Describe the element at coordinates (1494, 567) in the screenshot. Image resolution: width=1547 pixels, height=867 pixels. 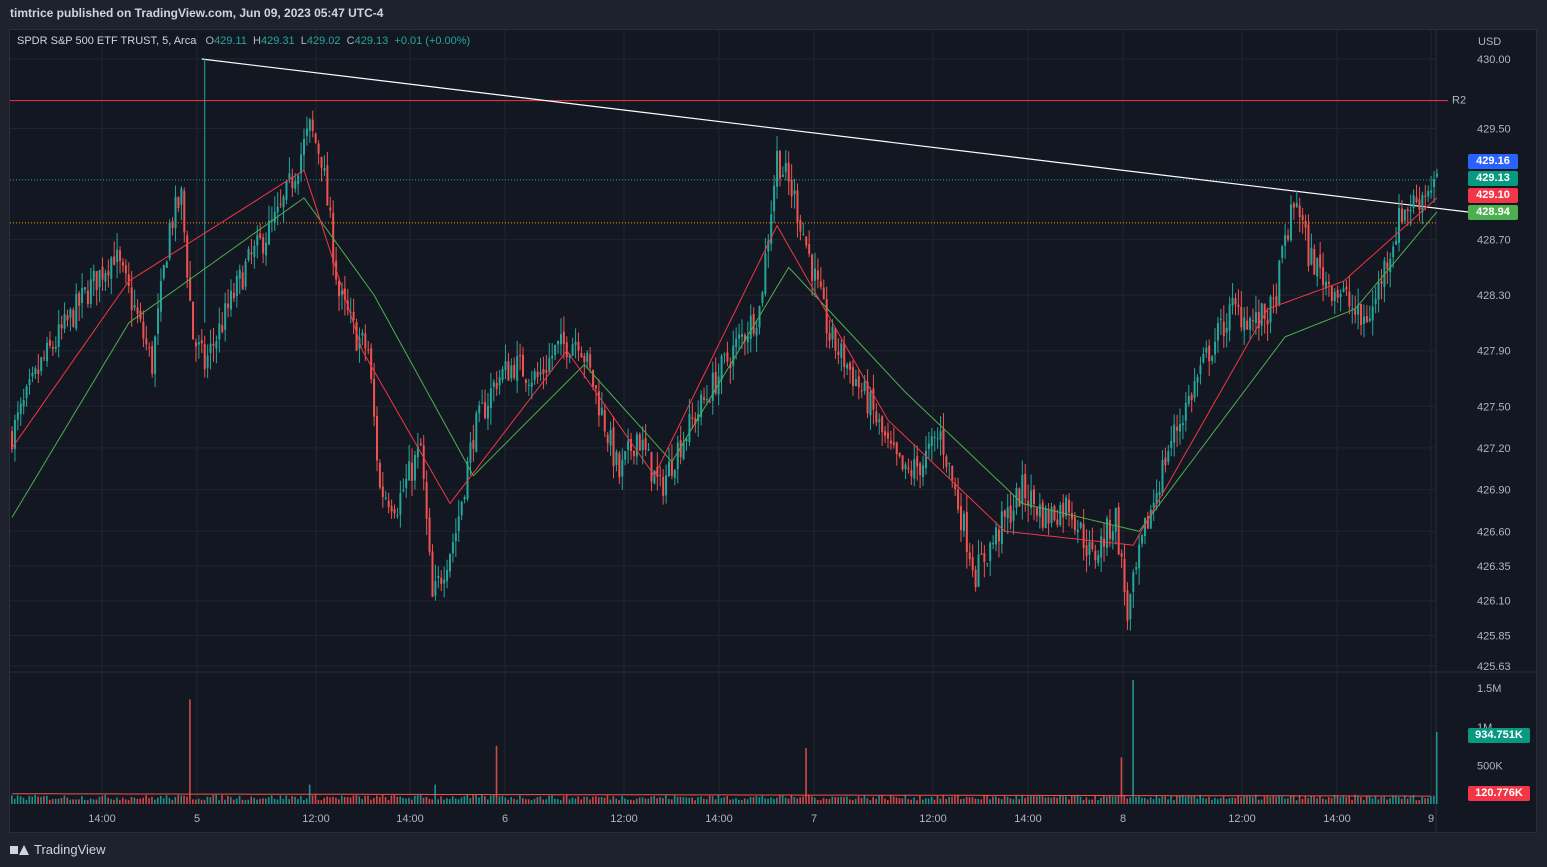
I see `price-tick-label: 426.35` at that location.